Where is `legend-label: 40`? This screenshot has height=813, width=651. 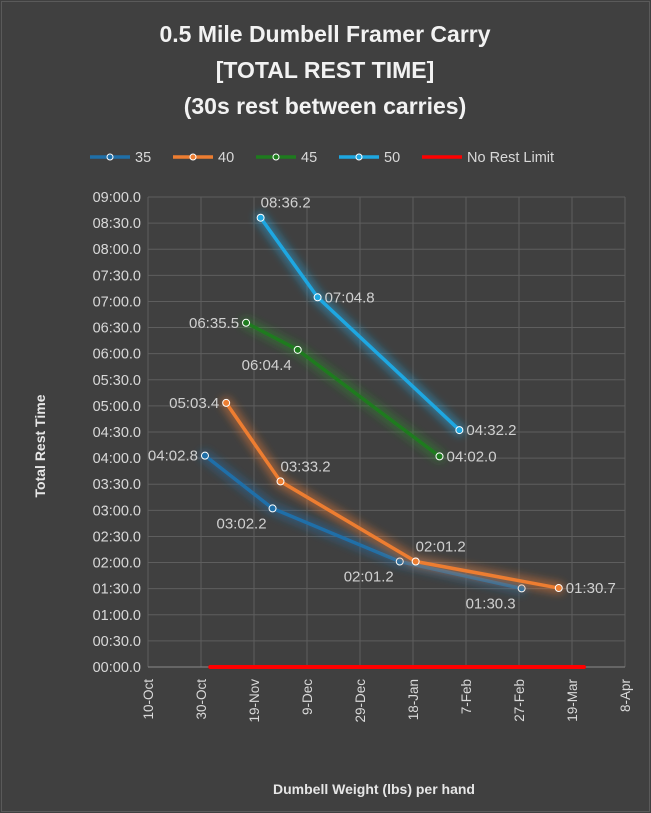 legend-label: 40 is located at coordinates (226, 158).